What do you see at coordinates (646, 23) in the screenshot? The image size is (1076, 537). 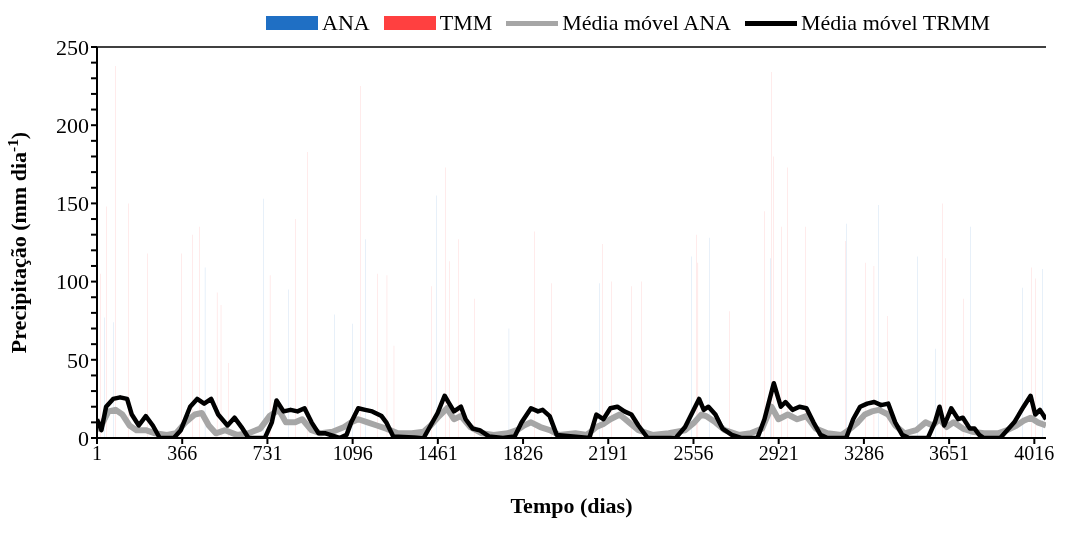 I see `legend-label: Média móvel ANA` at bounding box center [646, 23].